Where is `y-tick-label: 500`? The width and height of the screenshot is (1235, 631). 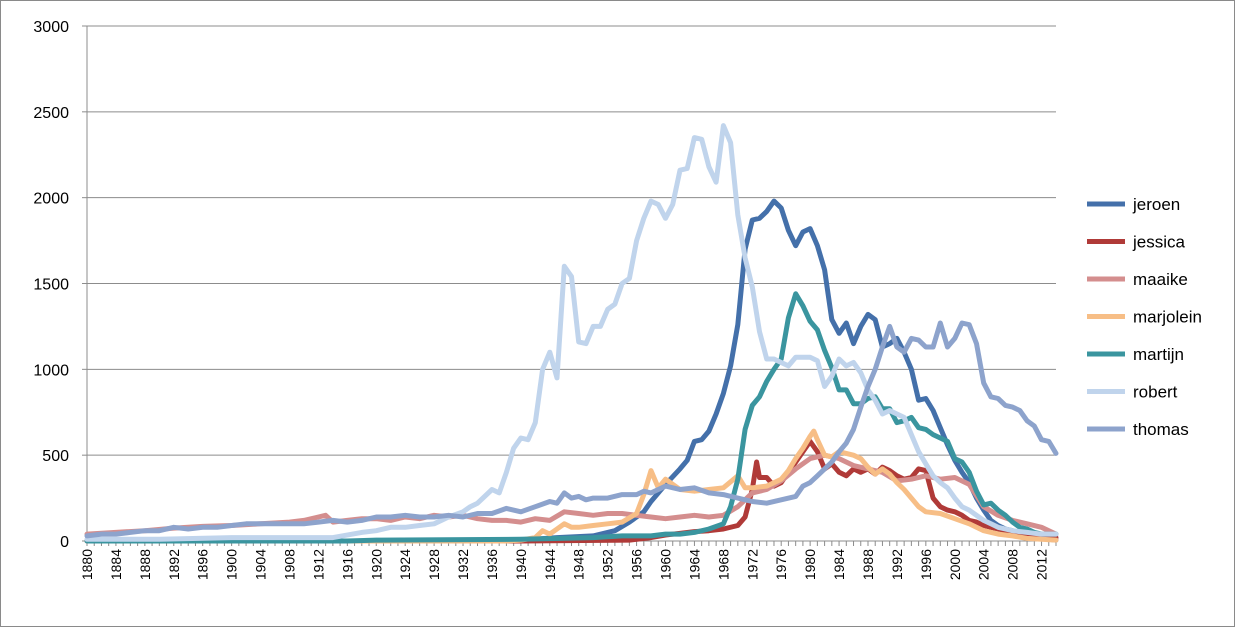
y-tick-label: 500 is located at coordinates (55, 456).